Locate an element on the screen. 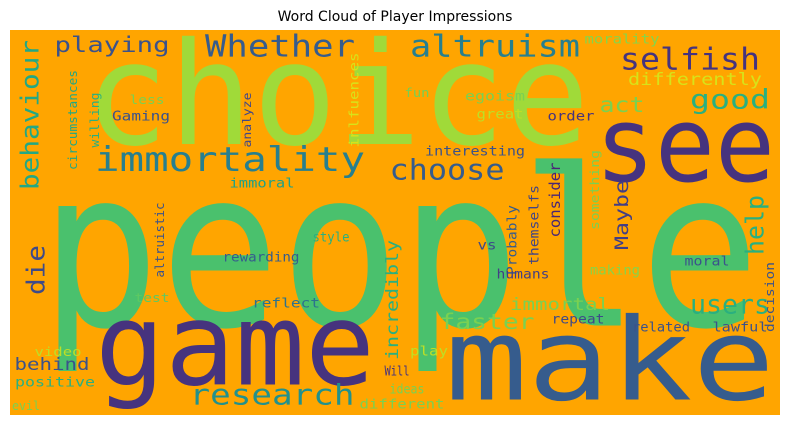 The height and width of the screenshot is (425, 790). chart-title: Word Cloud of Player Impressions is located at coordinates (395, 17).